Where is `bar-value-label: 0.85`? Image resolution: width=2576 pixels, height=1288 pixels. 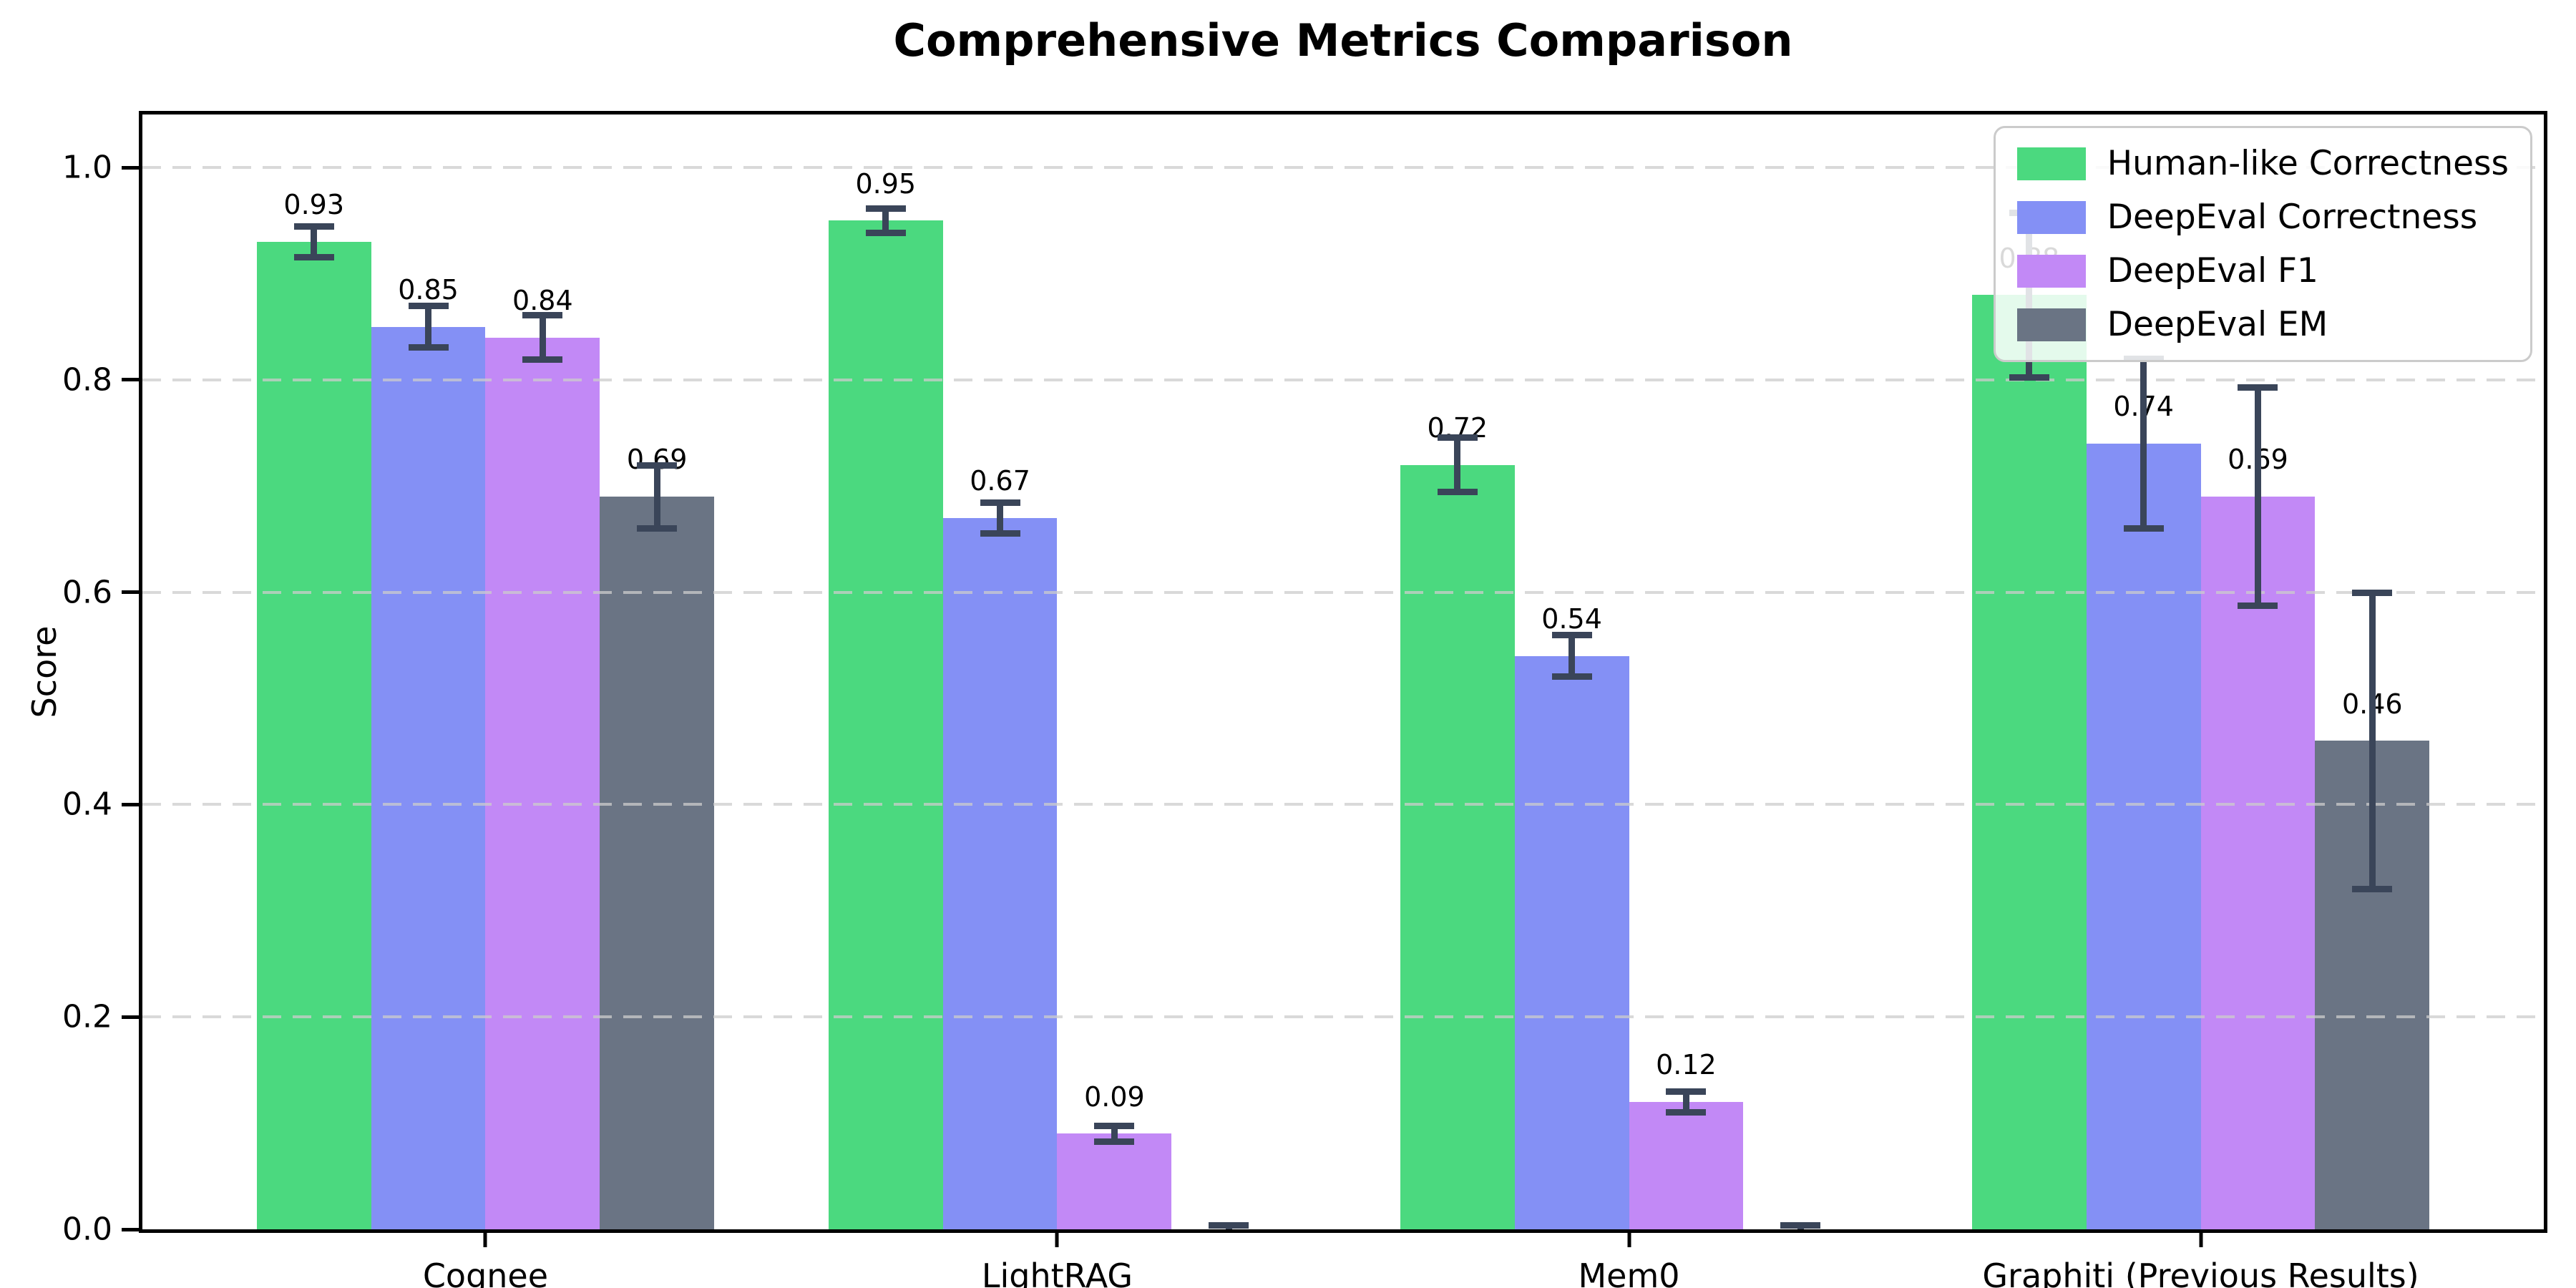
bar-value-label: 0.85 is located at coordinates (428, 290).